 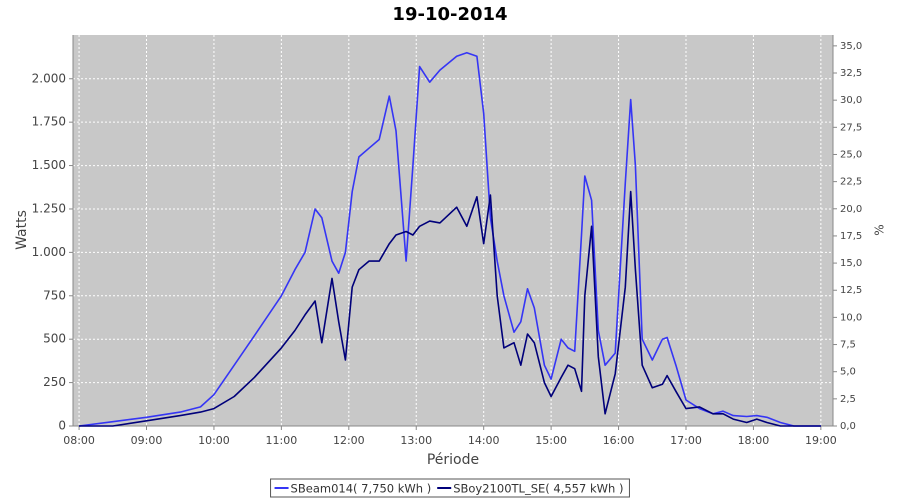 I want to click on y2-tick-label: 15,0, so click(x=851, y=263).